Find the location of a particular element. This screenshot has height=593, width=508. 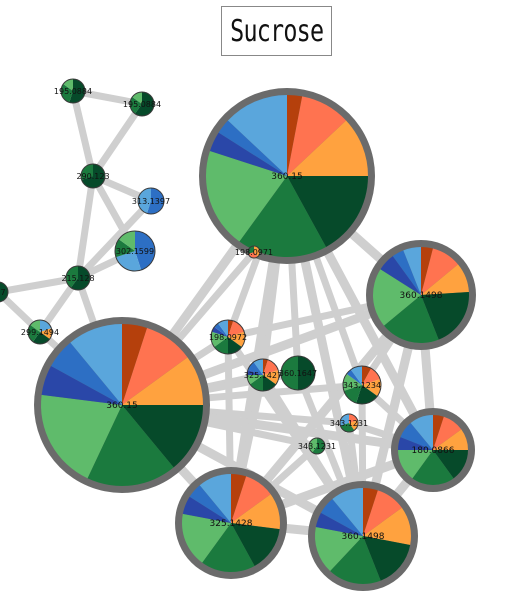

node-n325a: 325.1427 is located at coordinates (263, 375).